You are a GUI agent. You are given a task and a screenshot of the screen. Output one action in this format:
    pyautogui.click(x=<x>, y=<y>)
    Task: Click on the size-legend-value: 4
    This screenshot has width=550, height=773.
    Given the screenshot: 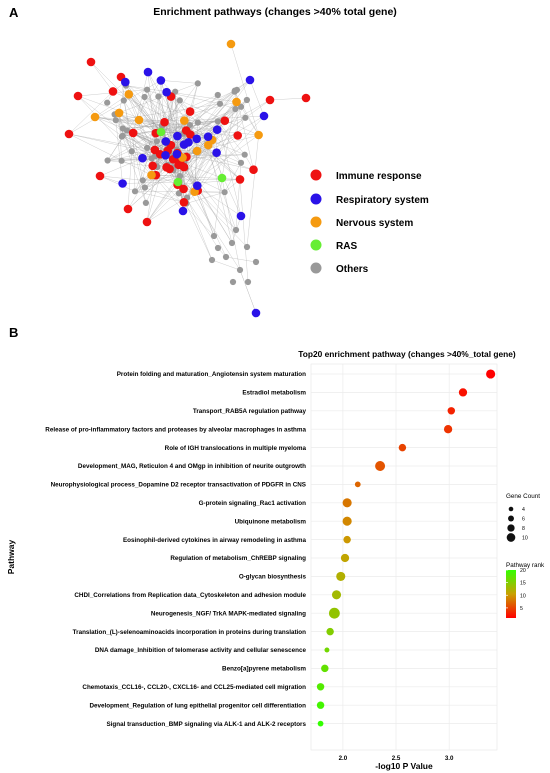 What is the action you would take?
    pyautogui.click(x=523, y=510)
    